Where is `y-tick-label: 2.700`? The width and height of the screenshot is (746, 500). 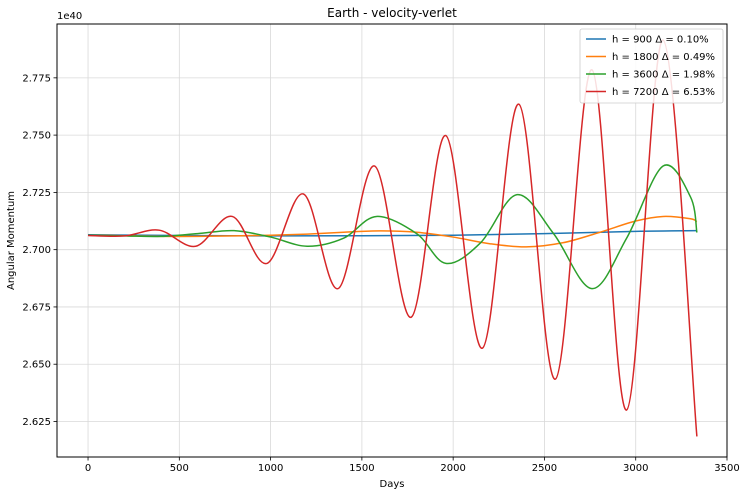
y-tick-label: 2.700 is located at coordinates (36, 250).